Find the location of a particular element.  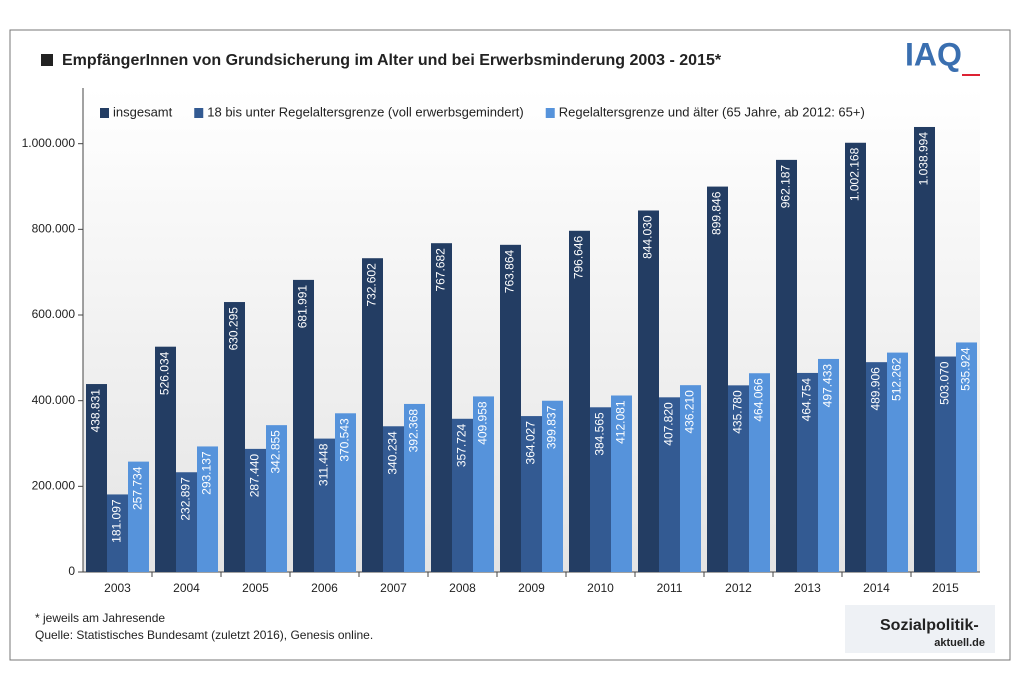

y-tick-label: 800.000 is located at coordinates (54, 229).